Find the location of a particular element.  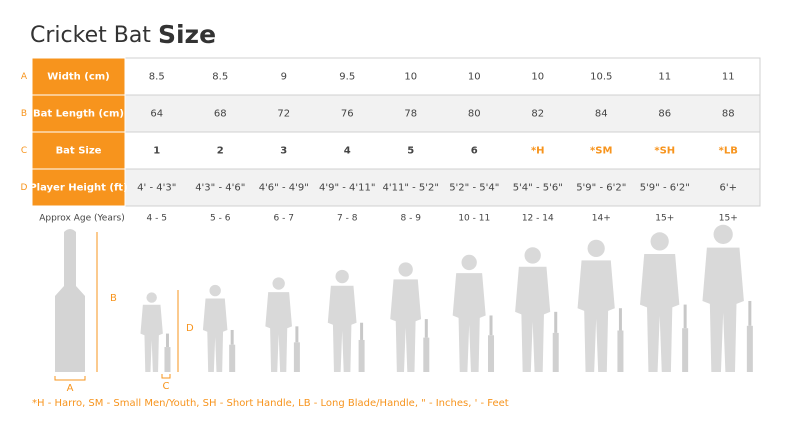

row-header: Bat Size is located at coordinates (79, 151).